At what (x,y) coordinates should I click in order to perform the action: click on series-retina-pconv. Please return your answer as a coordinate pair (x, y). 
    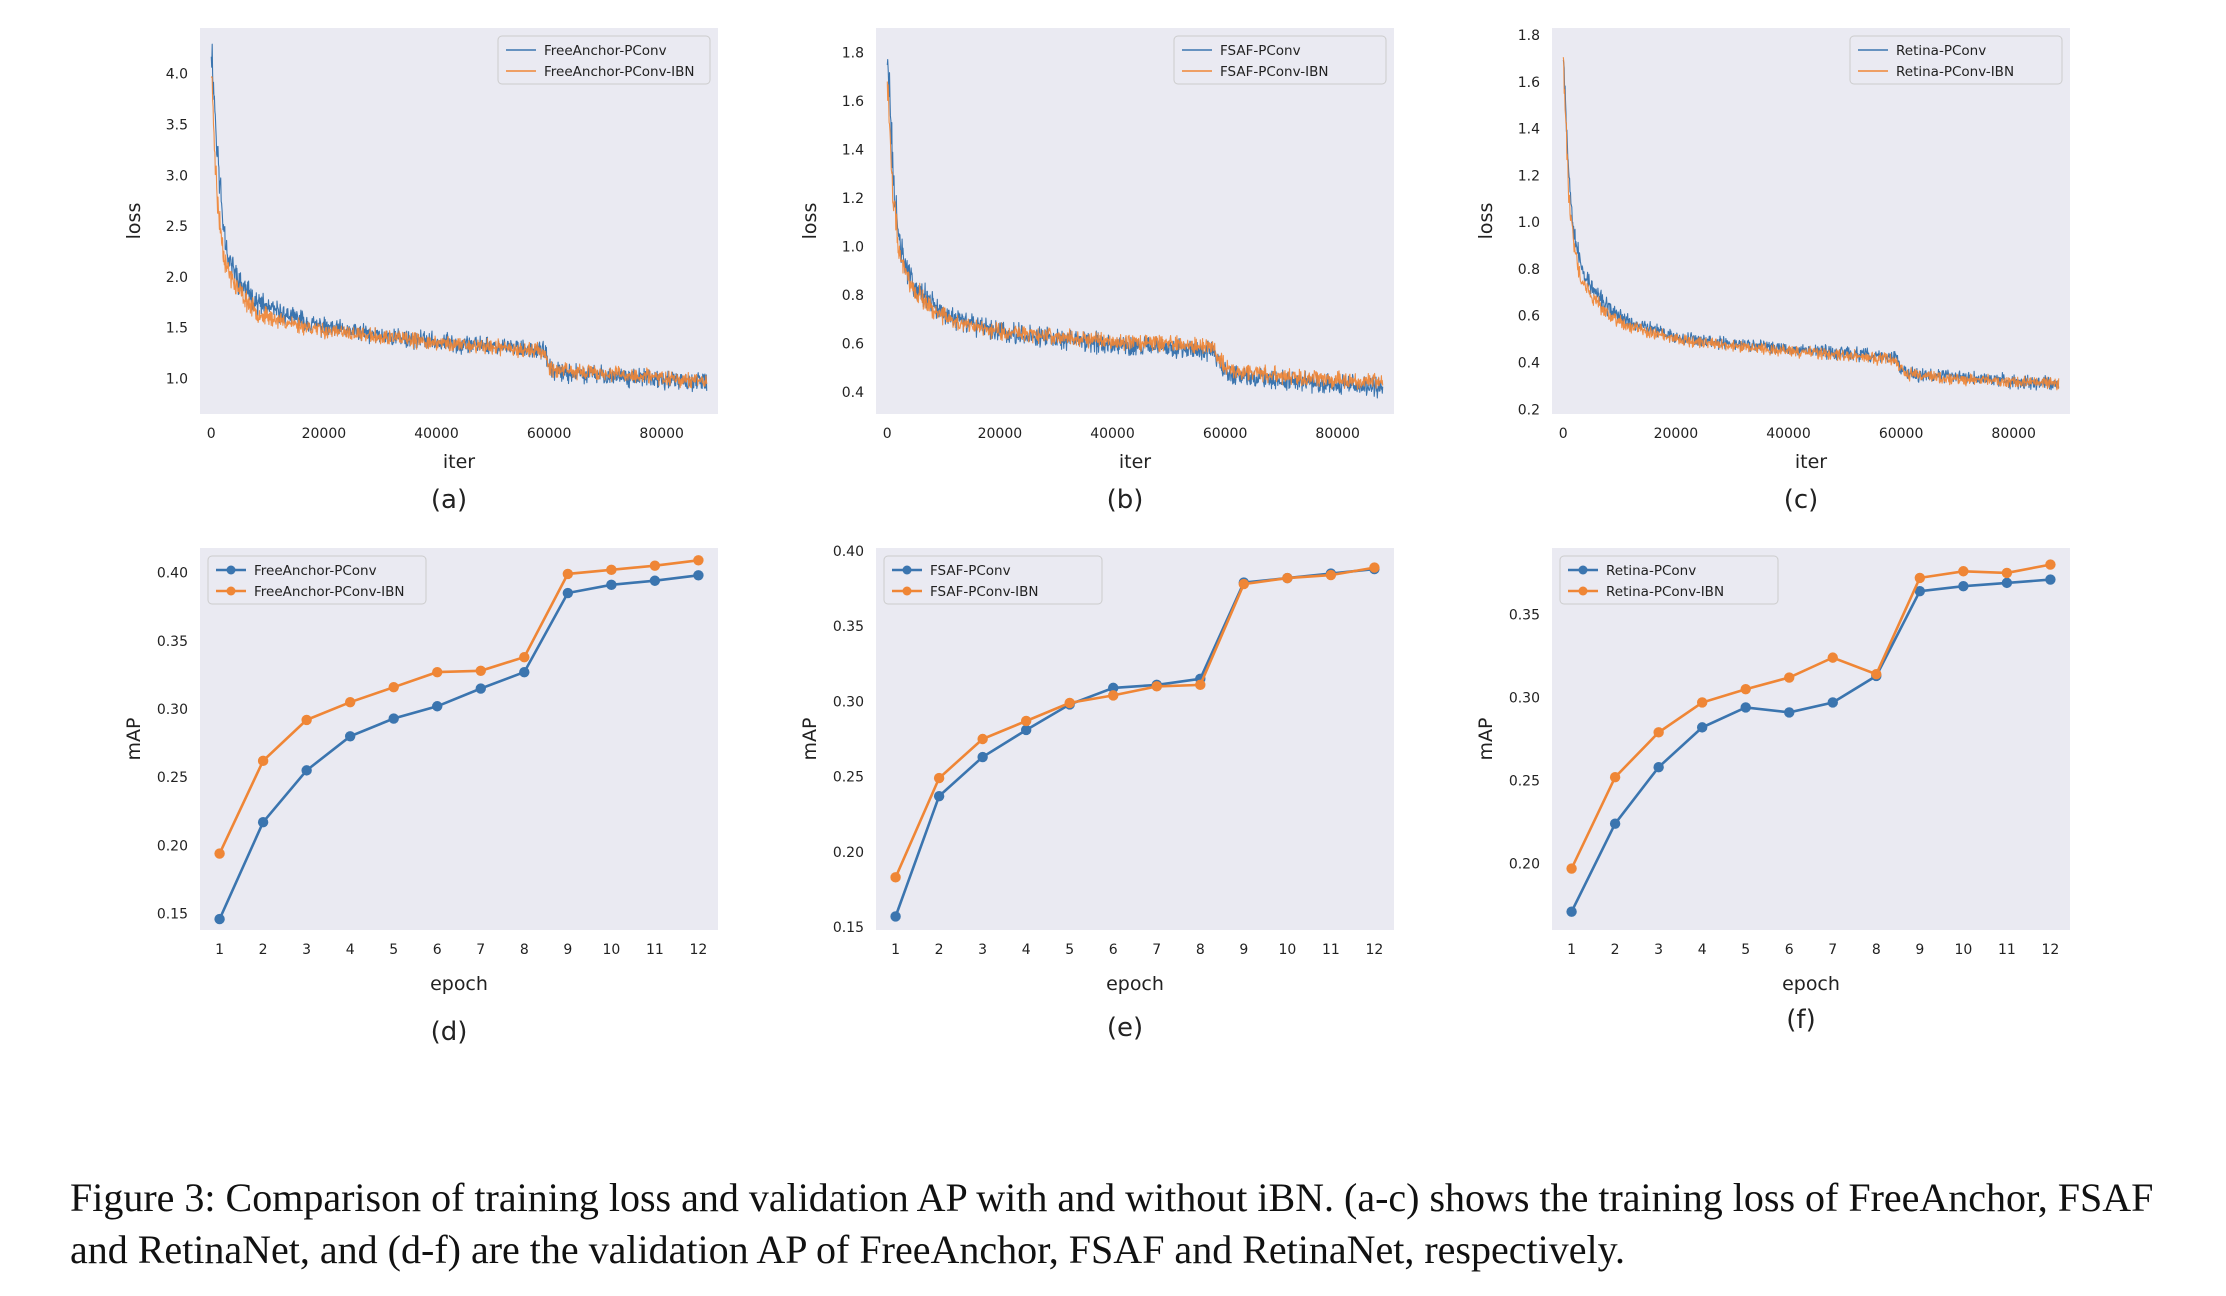
    Looking at the image, I should click on (1811, 745).